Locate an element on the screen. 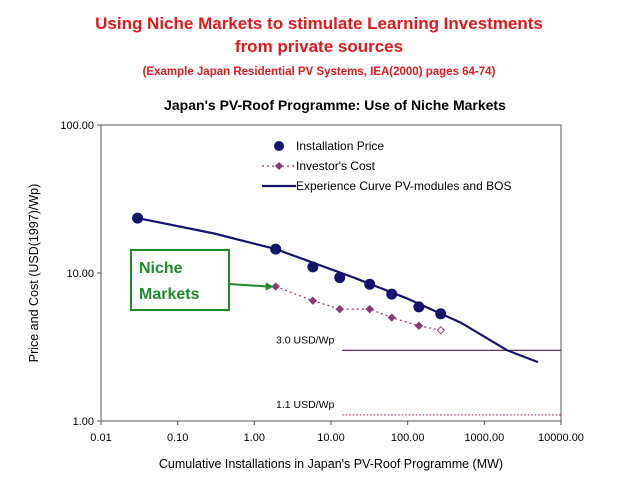  niche-markets-callout: Niche Markets is located at coordinates (202, 280).